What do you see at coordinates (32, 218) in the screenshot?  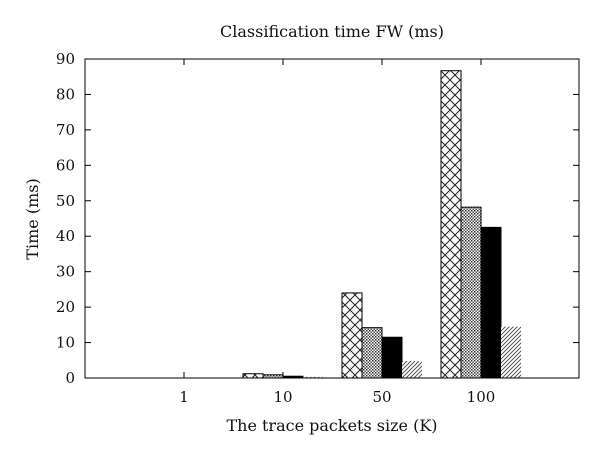 I see `y-axis-label: Time (ms)` at bounding box center [32, 218].